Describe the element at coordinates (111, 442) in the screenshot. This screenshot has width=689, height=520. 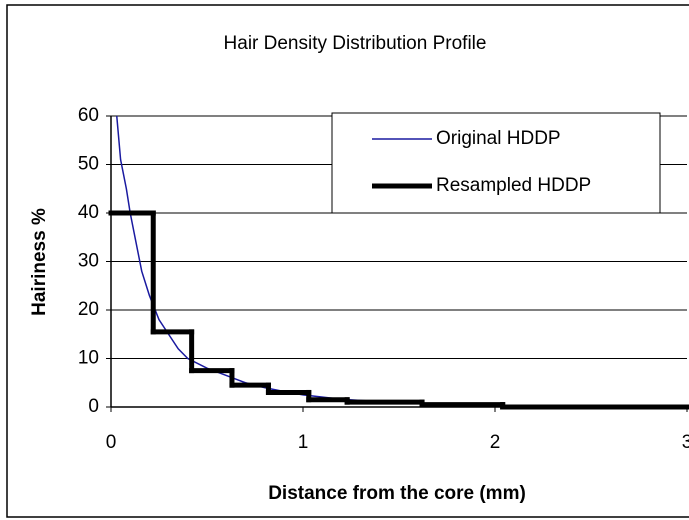
I see `x-tick-label: 0` at that location.